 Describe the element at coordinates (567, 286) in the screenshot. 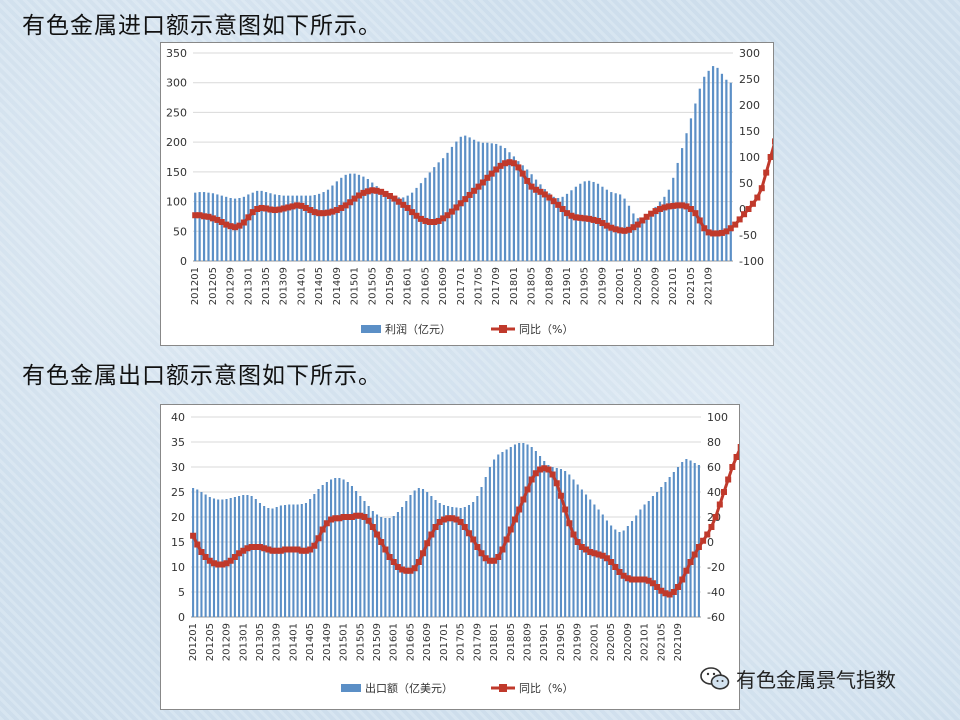

I see `chart1-x-tick-label: 201901` at that location.